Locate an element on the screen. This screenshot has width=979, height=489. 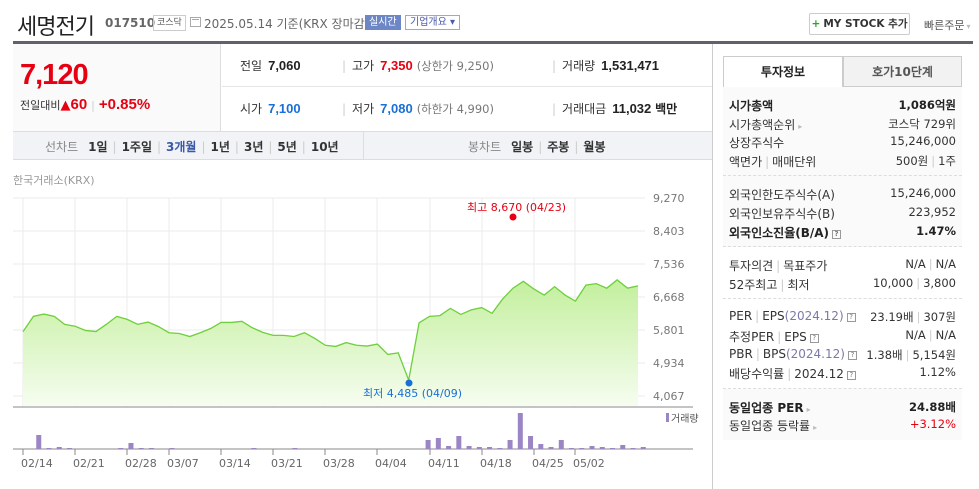
info-section3: 투자의견 | 목표주가 N/A | N/A 52주최고 | 최저 10,000 | 3,800 is located at coordinates (842, 273).